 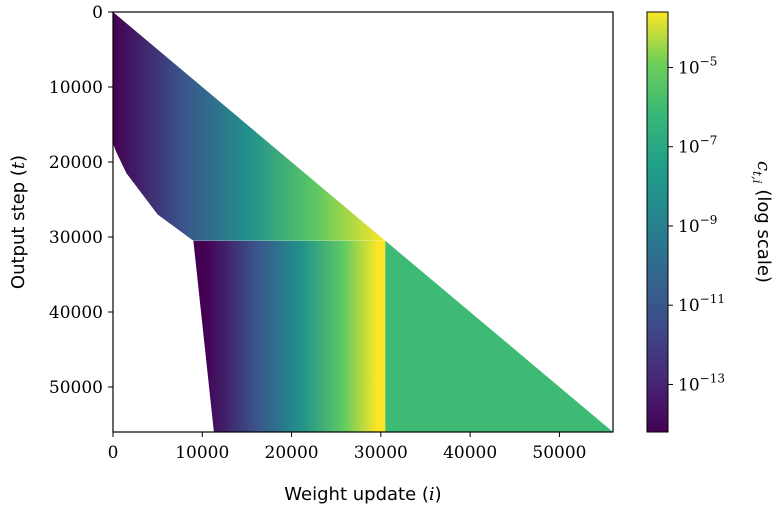 I want to click on y-tick-label: 0, so click(x=97, y=13).